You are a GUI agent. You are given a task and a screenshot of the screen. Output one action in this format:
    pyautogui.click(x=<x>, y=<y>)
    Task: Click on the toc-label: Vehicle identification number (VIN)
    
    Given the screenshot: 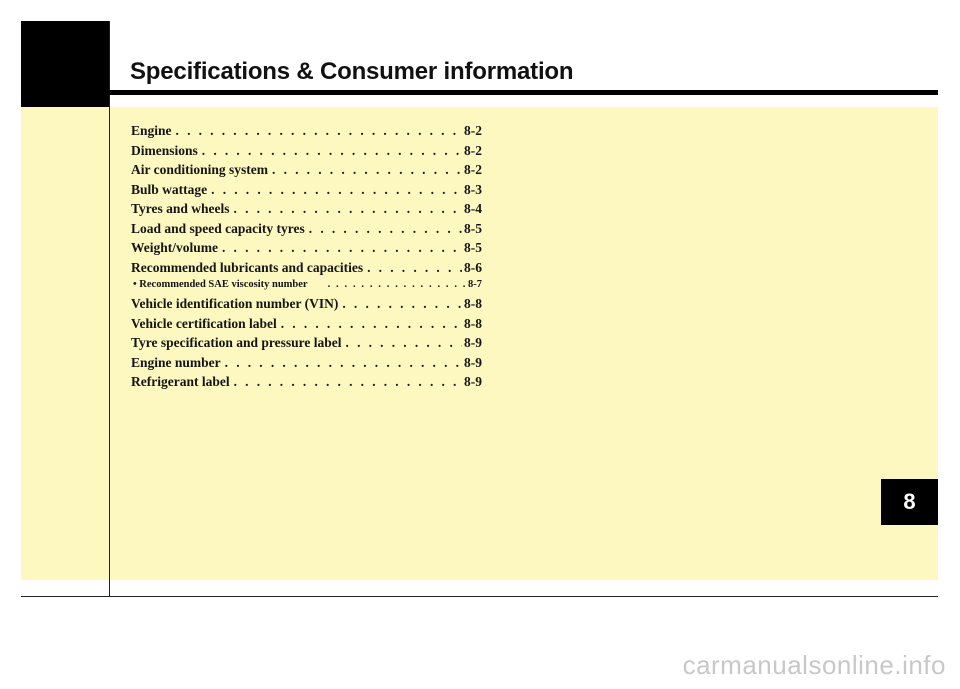 What is the action you would take?
    pyautogui.click(x=235, y=303)
    